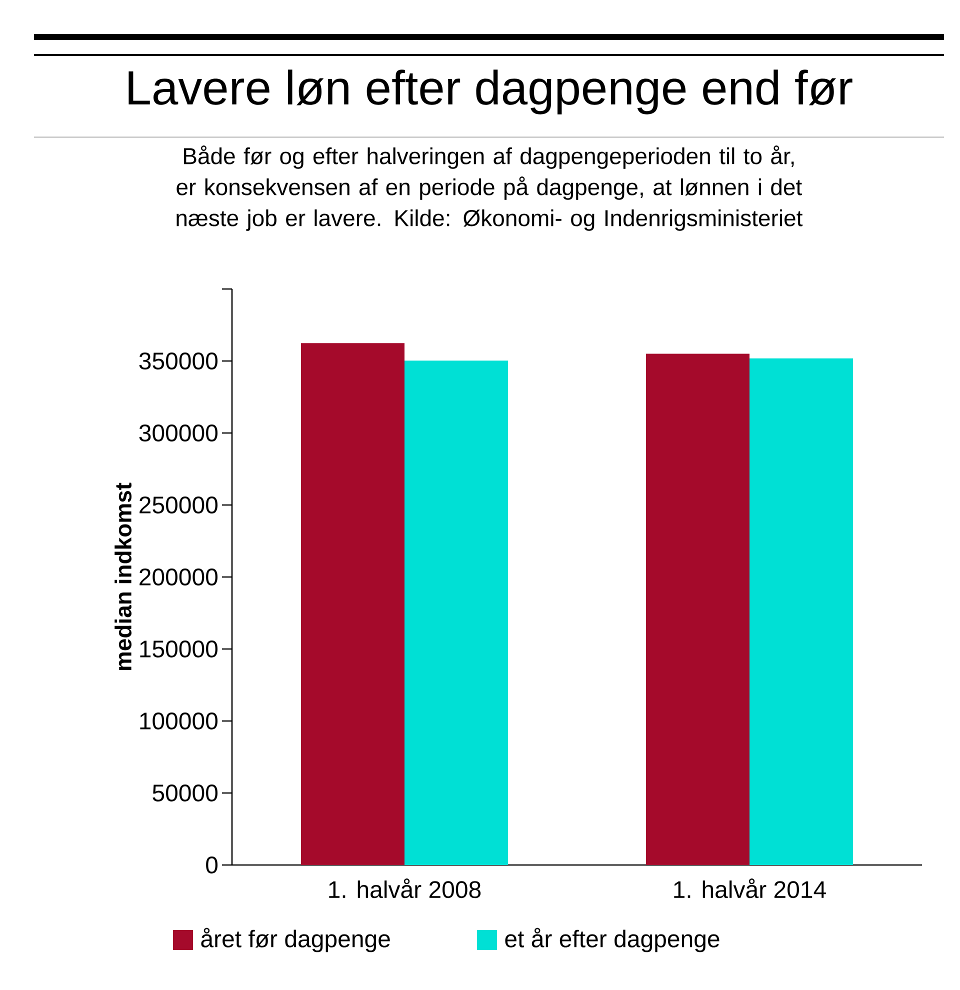 This screenshot has width=960, height=990. What do you see at coordinates (179, 505) in the screenshot?
I see `y-tick-label: 250000` at bounding box center [179, 505].